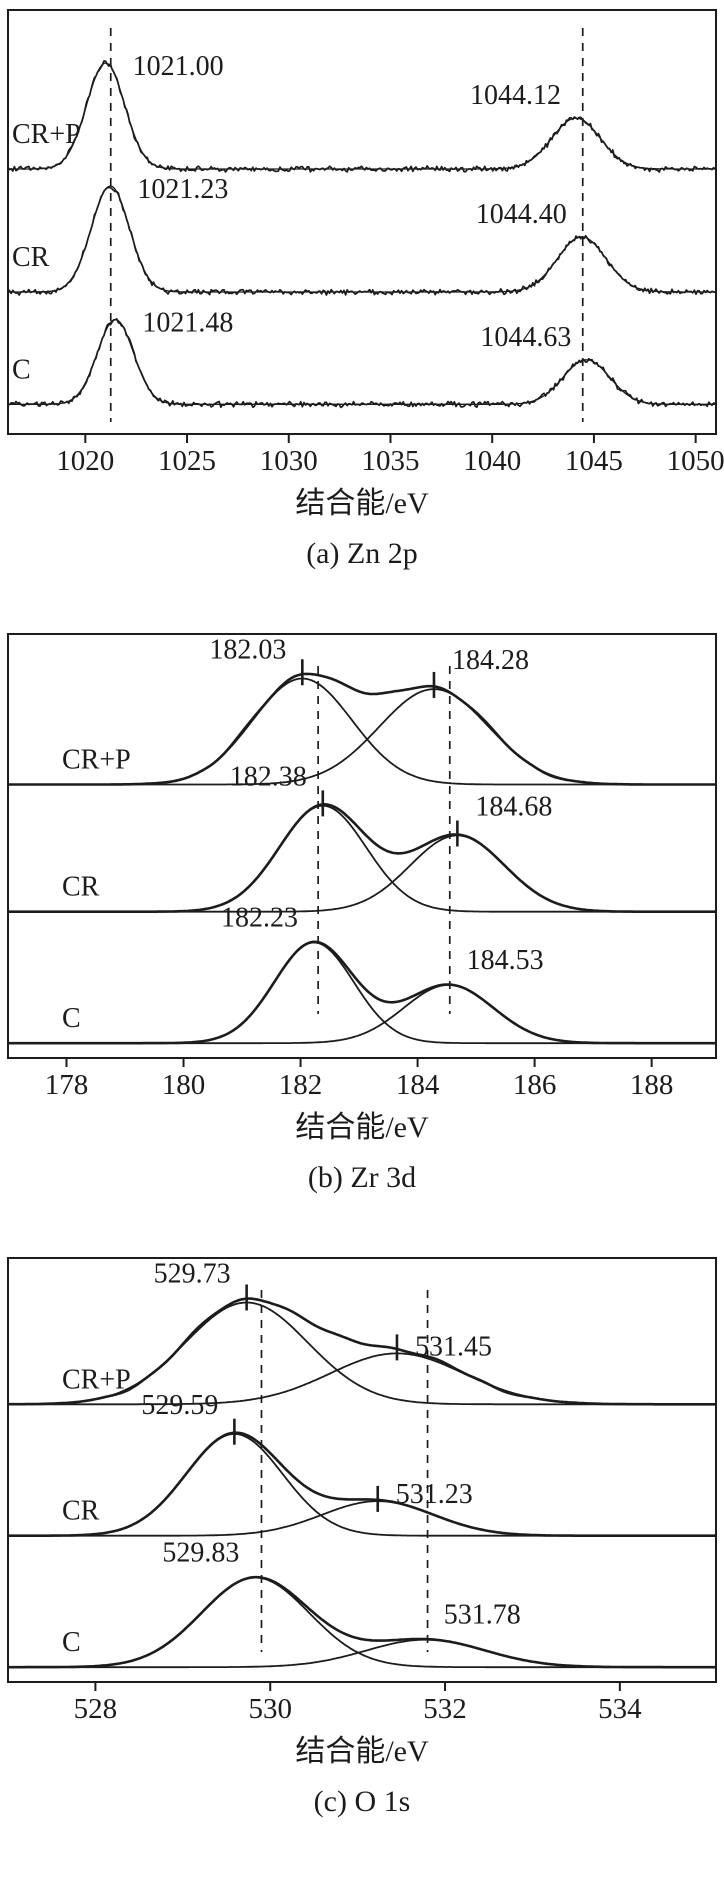 This screenshot has width=724, height=1880. Describe the element at coordinates (192, 1274) in the screenshot. I see `svg-text: 529.73` at that location.